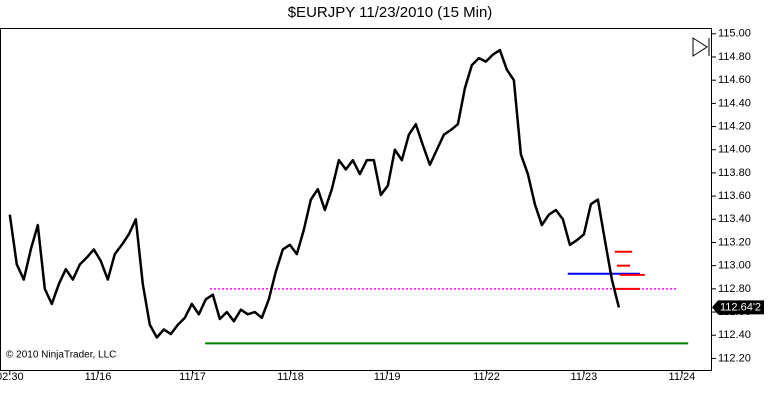 The height and width of the screenshot is (406, 784). I want to click on y-tick-label: 114.00, so click(734, 150).